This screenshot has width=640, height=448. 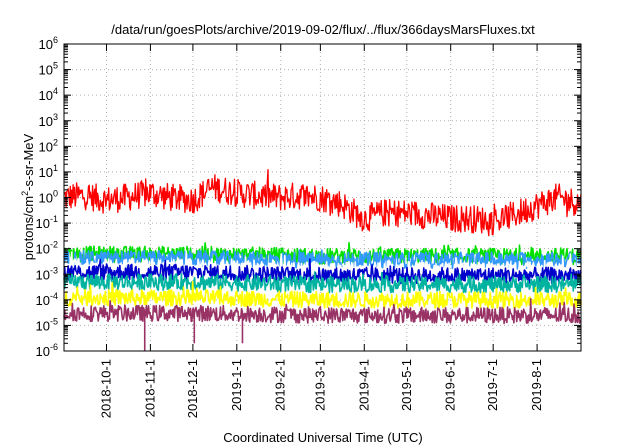 What do you see at coordinates (55, 168) in the screenshot?
I see `y-tick-label-exp-7: 1` at bounding box center [55, 168].